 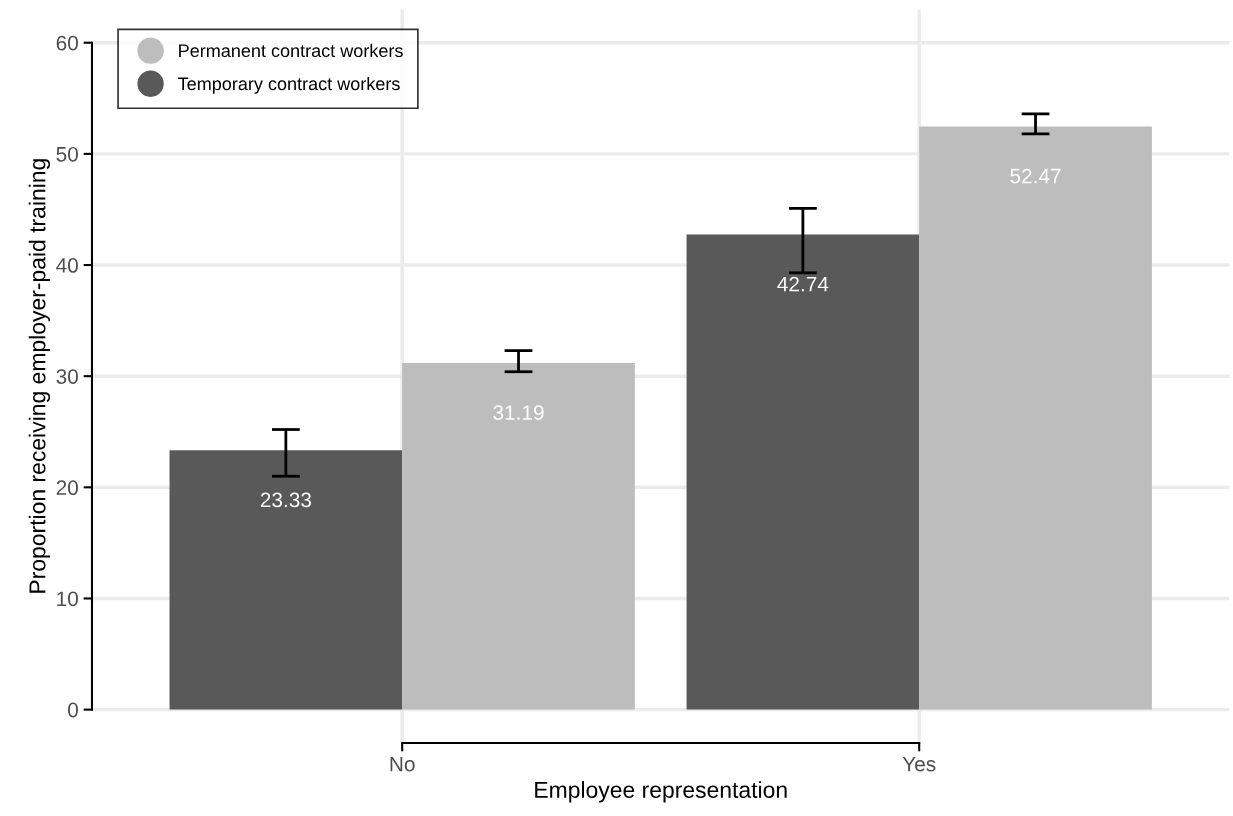 What do you see at coordinates (286, 500) in the screenshot?
I see `data-label: 23.33` at bounding box center [286, 500].